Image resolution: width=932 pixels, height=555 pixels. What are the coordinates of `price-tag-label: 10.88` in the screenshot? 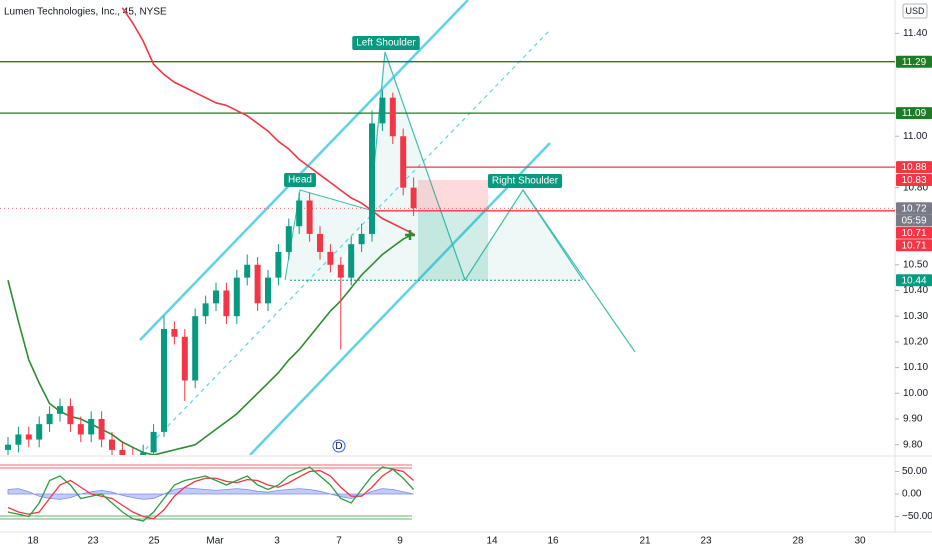 It's located at (913, 167).